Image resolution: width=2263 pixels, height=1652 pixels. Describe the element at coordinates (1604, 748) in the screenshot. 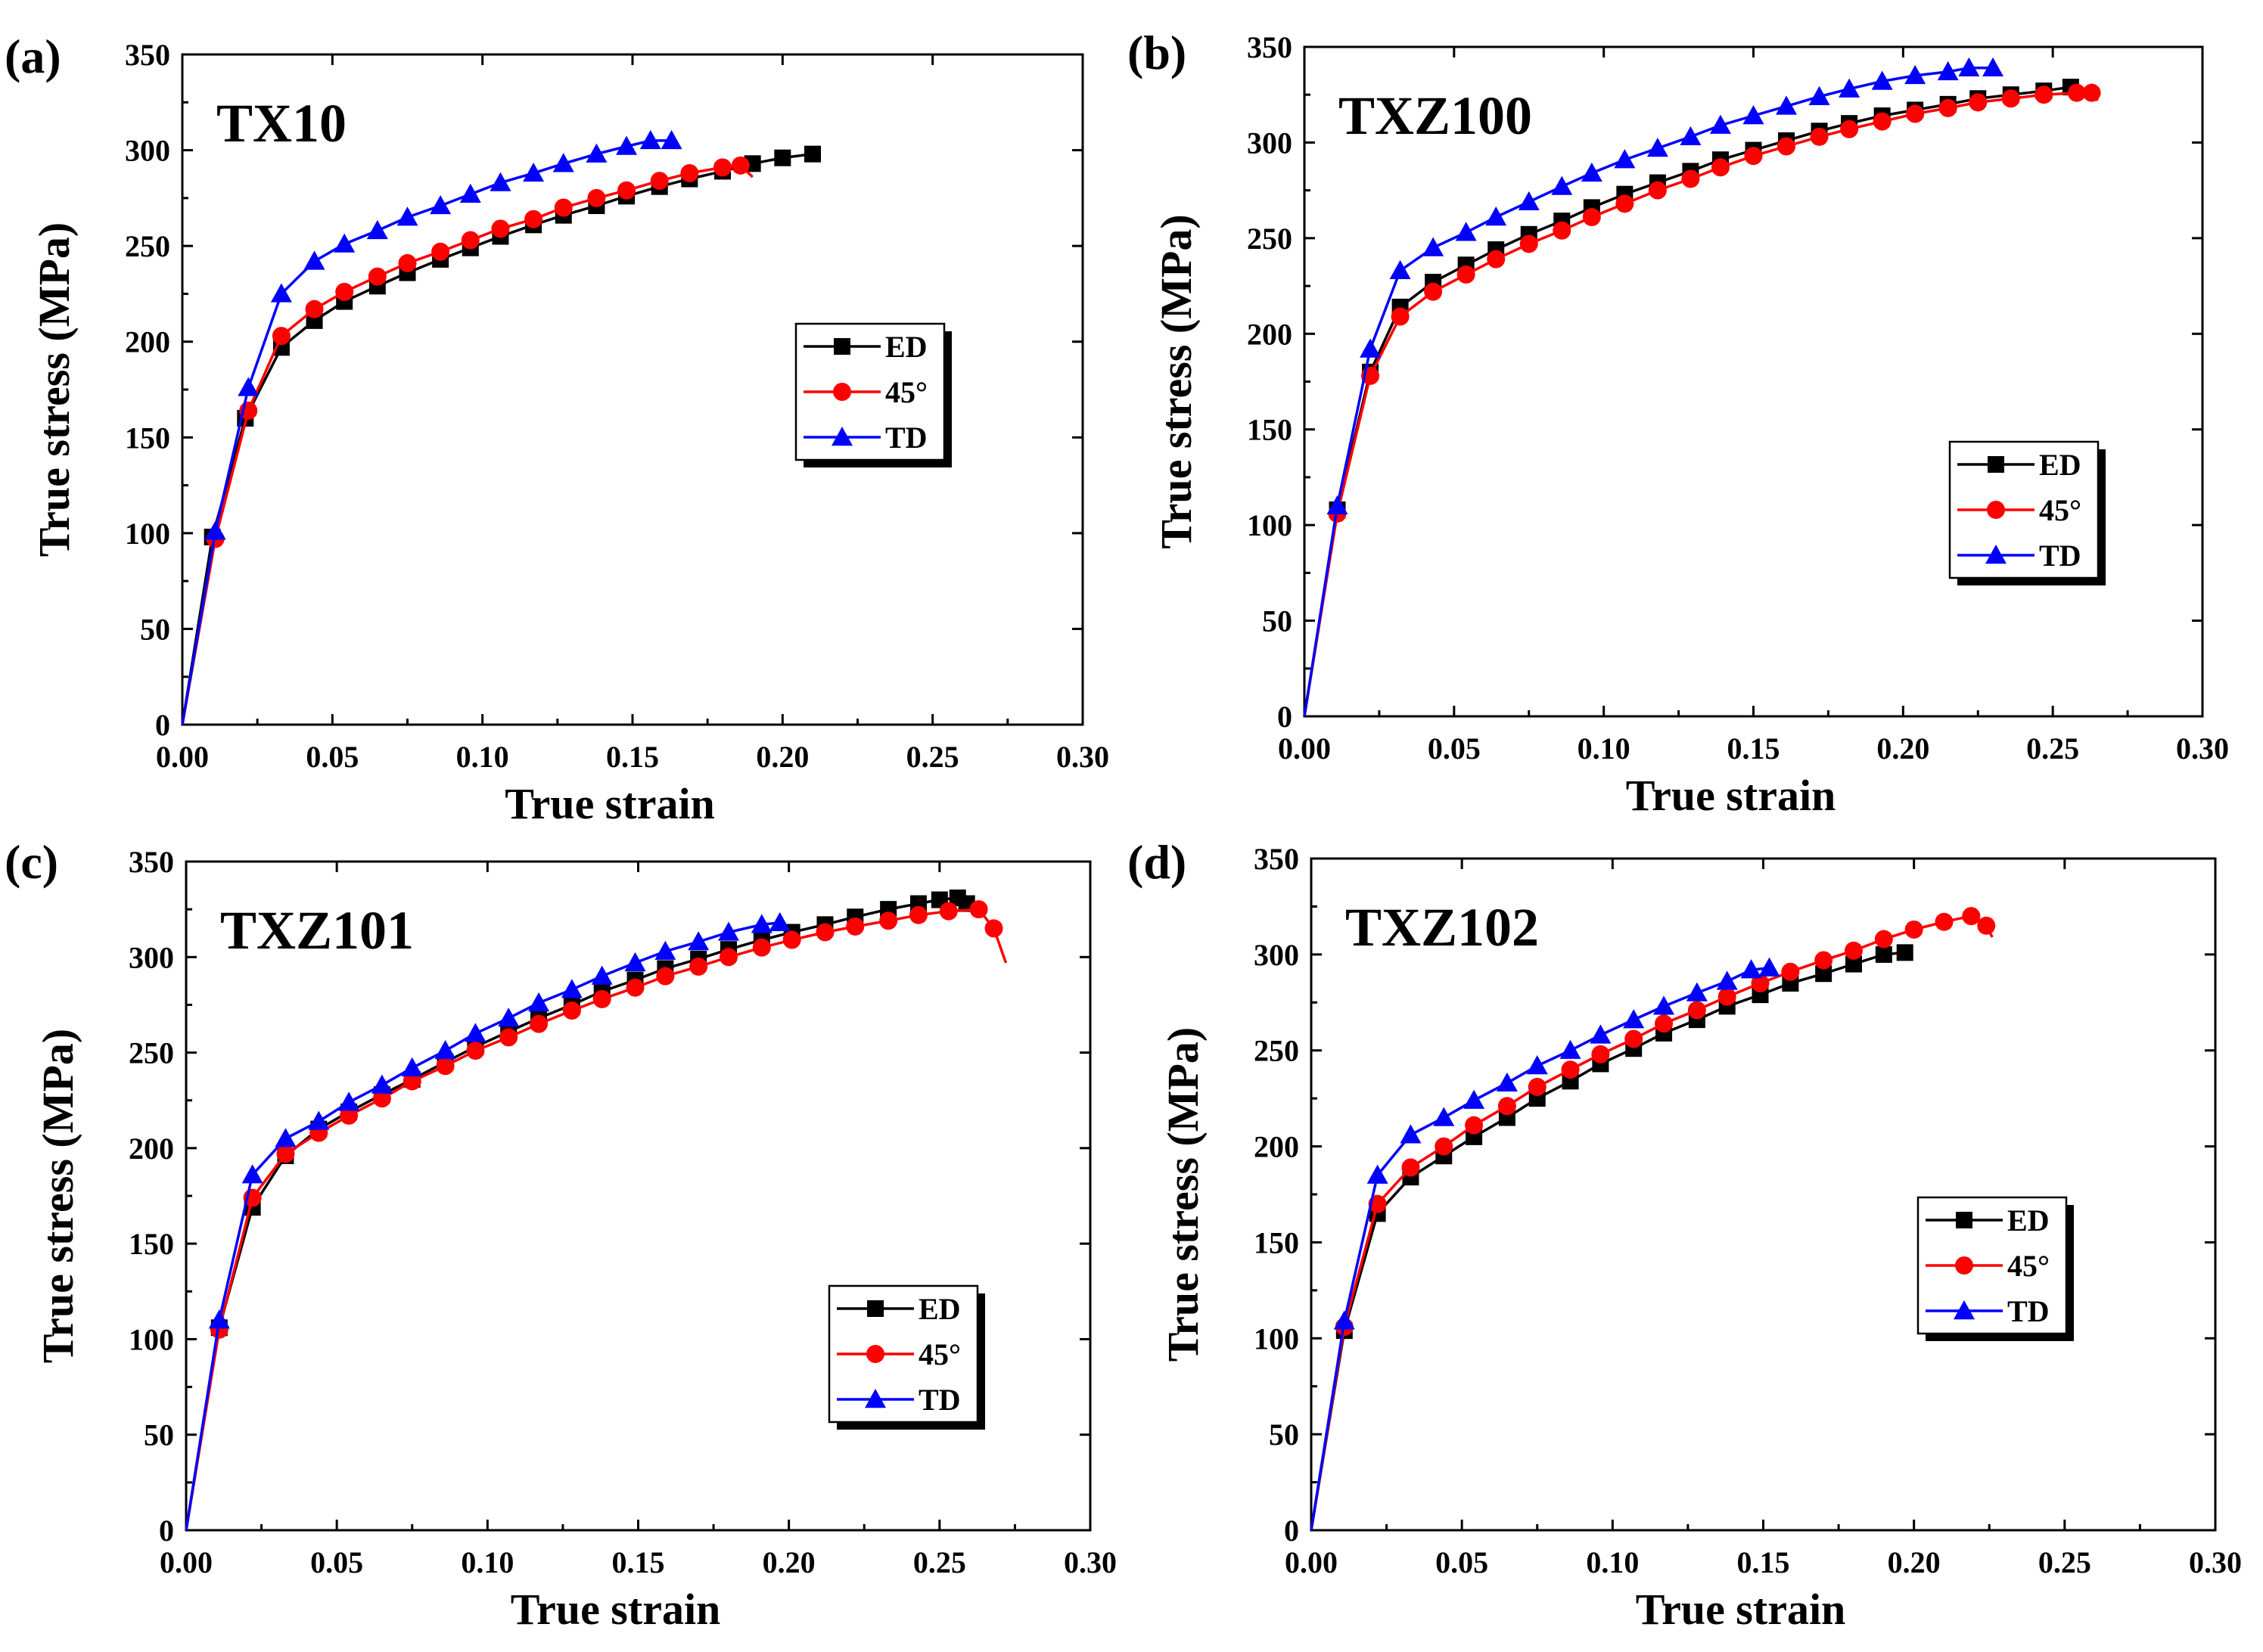

I see `x-tick-label: 0.10` at that location.